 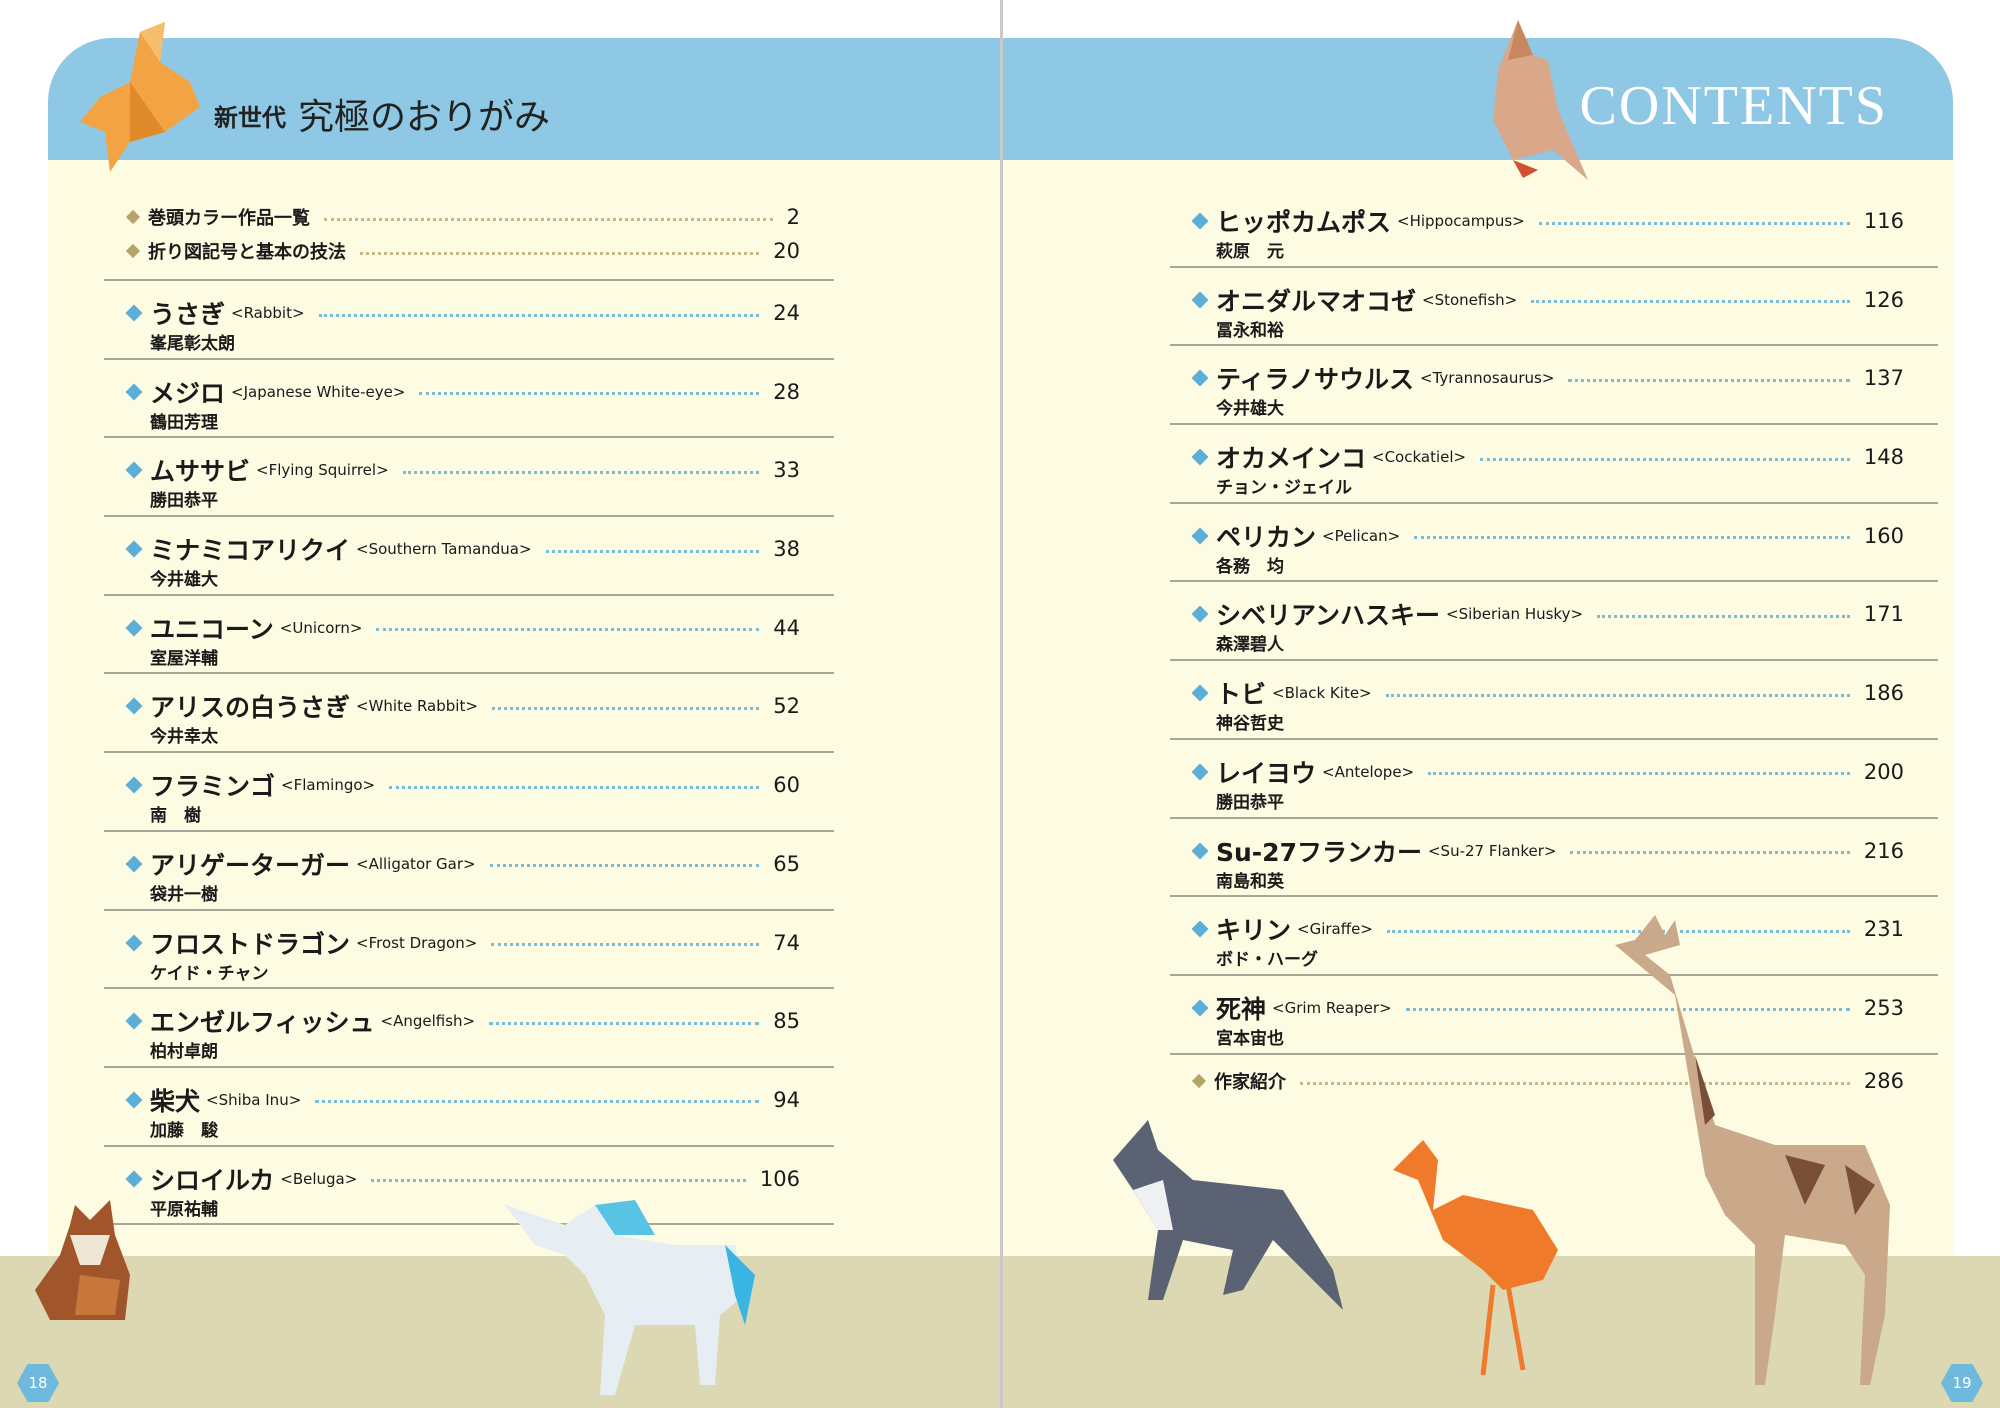 What do you see at coordinates (786, 706) in the screenshot?
I see `entry-page-number: 52` at bounding box center [786, 706].